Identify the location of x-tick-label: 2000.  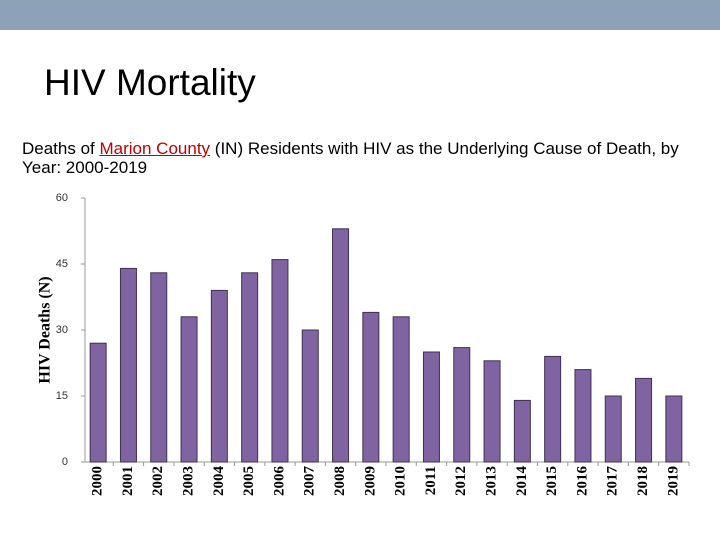
(98, 481).